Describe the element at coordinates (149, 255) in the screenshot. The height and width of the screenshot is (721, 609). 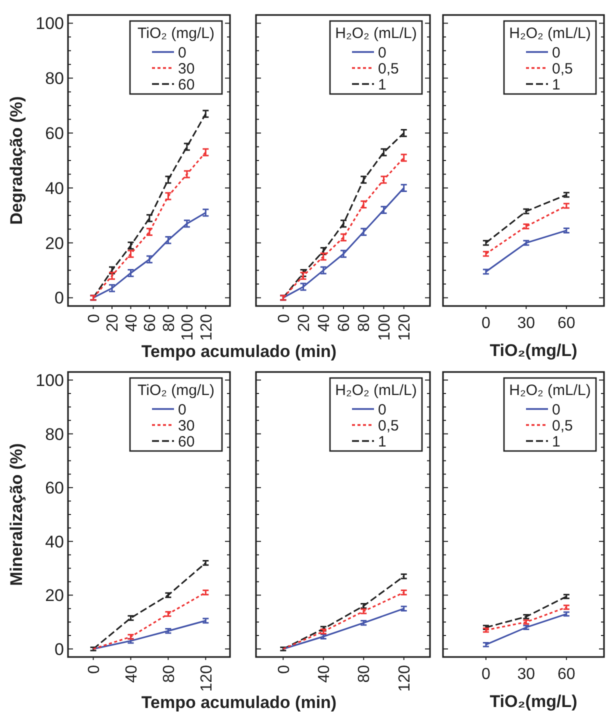
I see `line-series` at that location.